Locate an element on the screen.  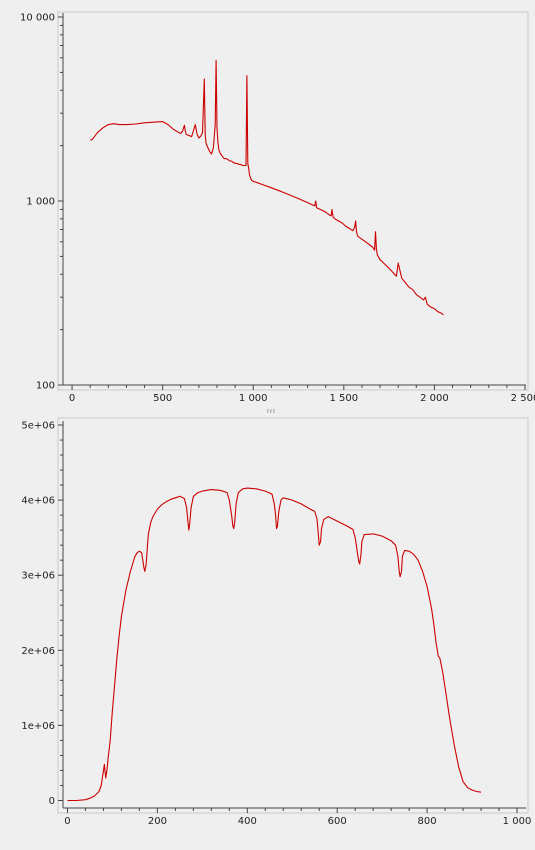
y-tick-label: 10 000 is located at coordinates (37, 18).